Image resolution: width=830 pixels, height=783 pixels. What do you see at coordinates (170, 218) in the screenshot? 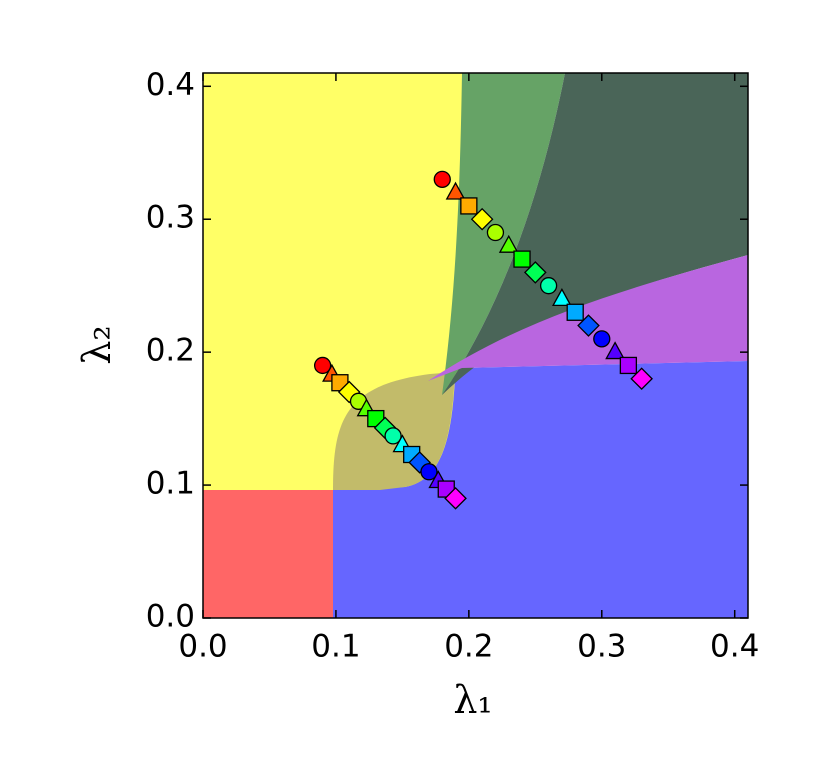
I see `y-tick-label: 0.3` at bounding box center [170, 218].